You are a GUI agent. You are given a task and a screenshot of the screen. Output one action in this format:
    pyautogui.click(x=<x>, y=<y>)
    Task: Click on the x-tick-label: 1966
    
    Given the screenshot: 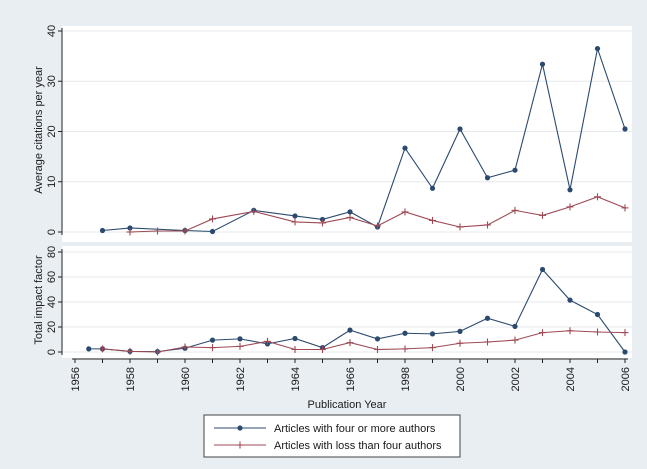 What is the action you would take?
    pyautogui.click(x=351, y=379)
    